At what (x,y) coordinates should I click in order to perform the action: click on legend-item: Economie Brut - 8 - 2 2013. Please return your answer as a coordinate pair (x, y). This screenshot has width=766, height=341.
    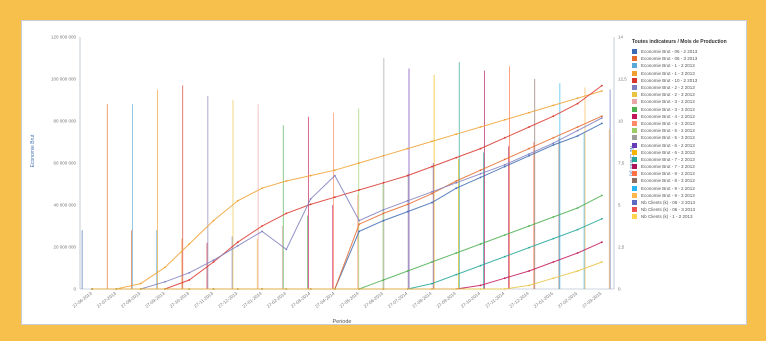
    Looking at the image, I should click on (688, 173).